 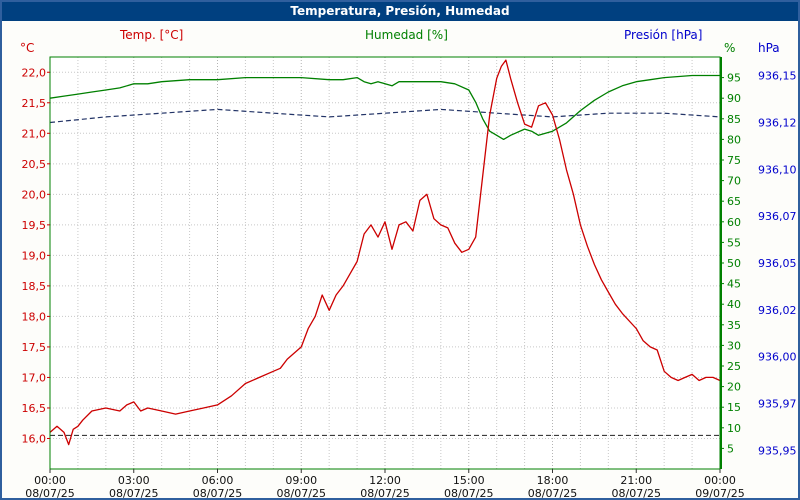 I want to click on svg-text: 60, so click(x=734, y=222).